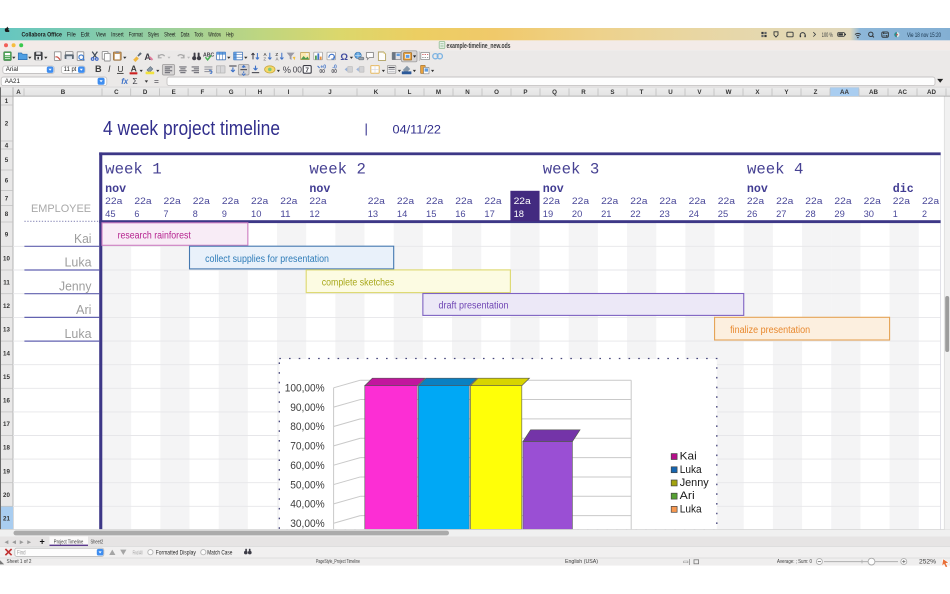 Image resolution: width=950 pixels, height=594 pixels. Describe the element at coordinates (134, 81) in the screenshot. I see `svg-text: Σ` at that location.